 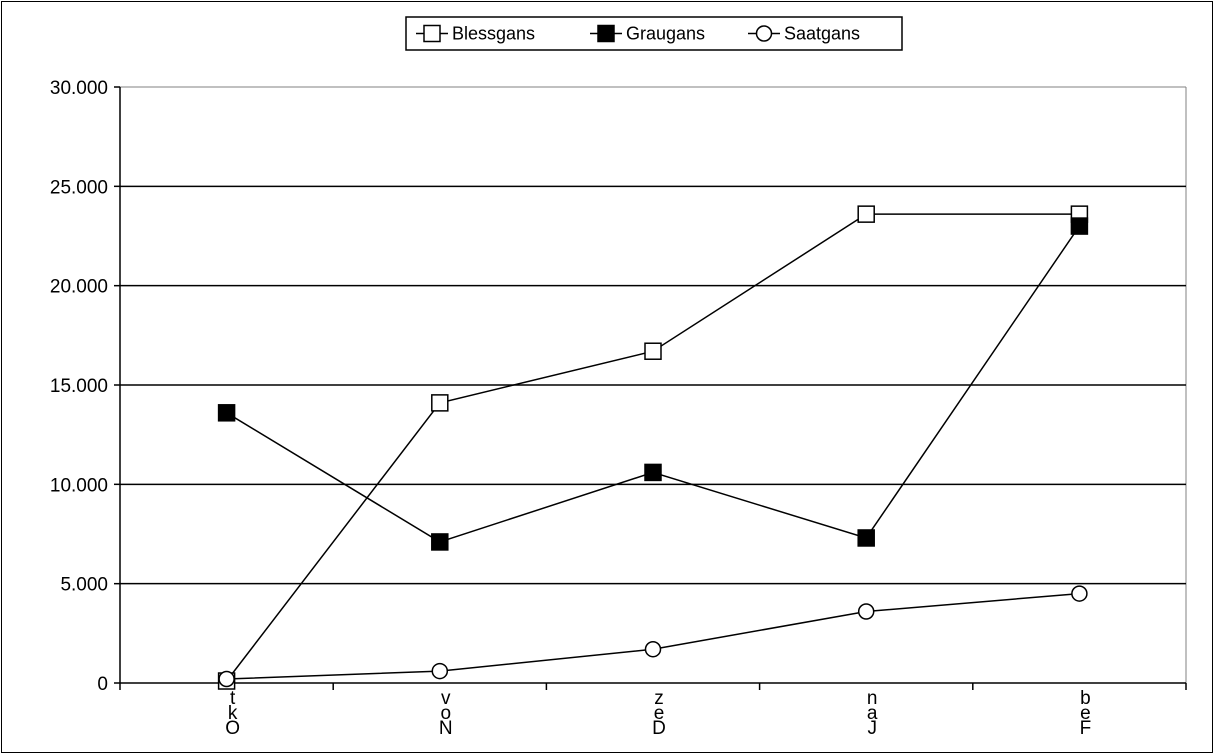 I want to click on x-category-label-char: O, so click(x=232, y=728).